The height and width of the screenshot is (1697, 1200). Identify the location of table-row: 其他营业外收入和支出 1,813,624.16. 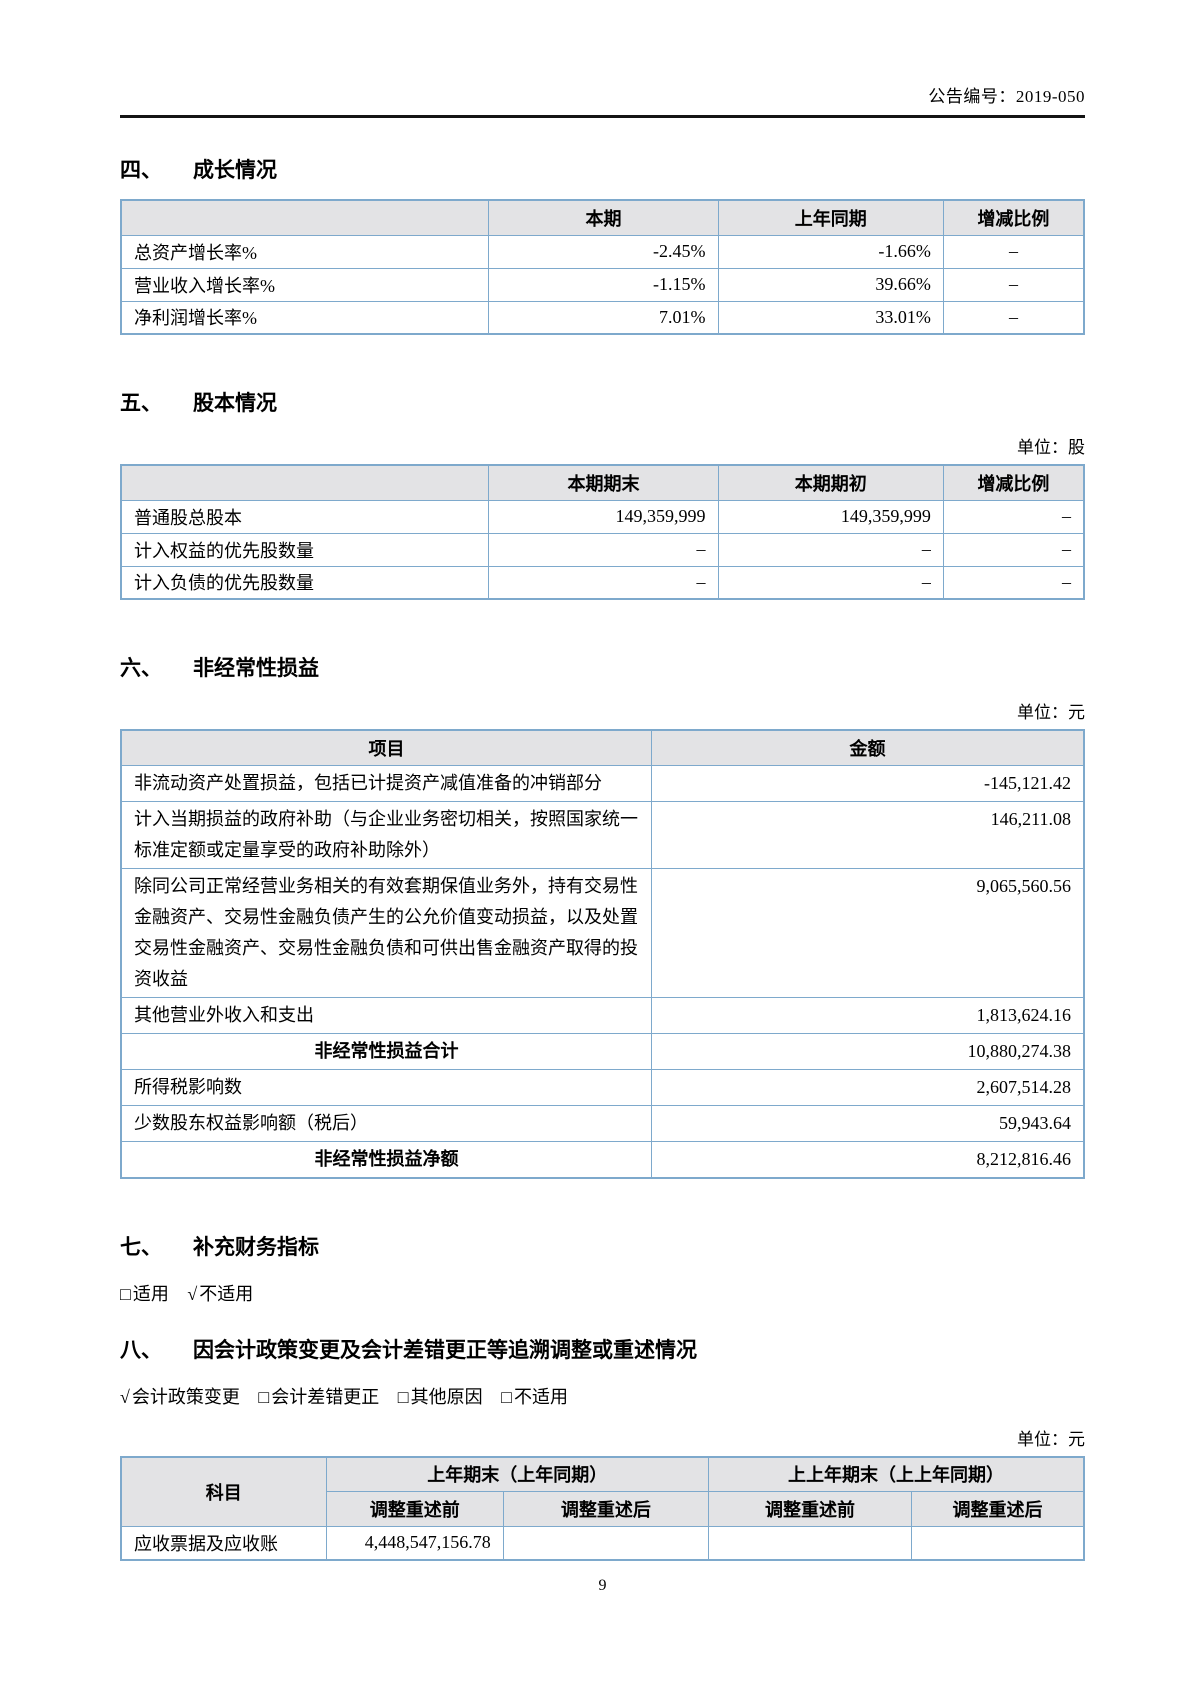
(602, 1015).